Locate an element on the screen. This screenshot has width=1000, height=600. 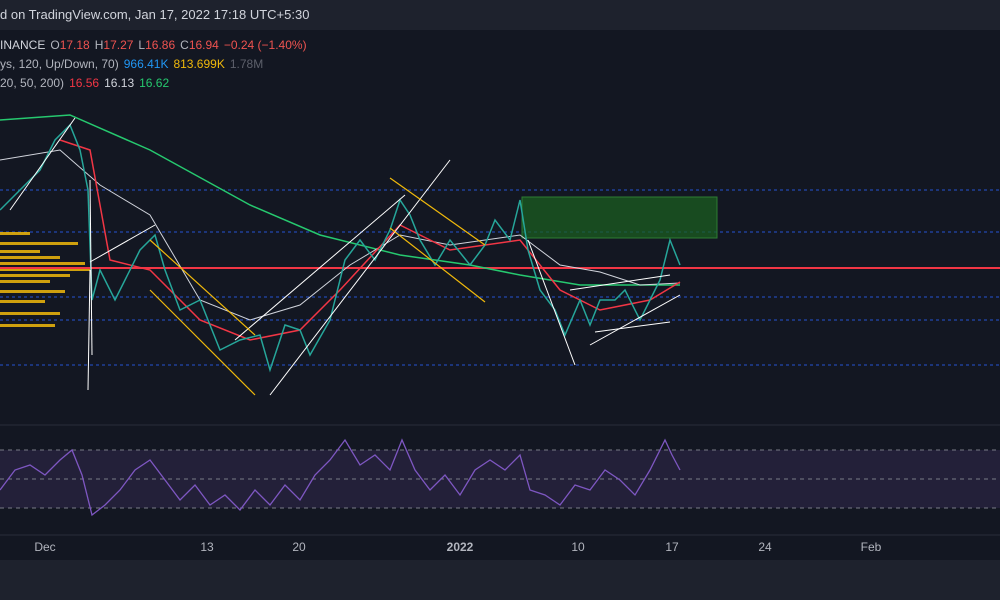
vp-down: 813.699K is located at coordinates (199, 64).